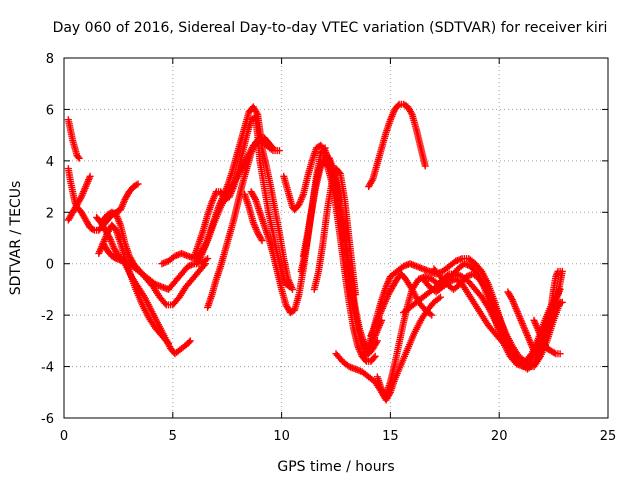  What do you see at coordinates (47, 419) in the screenshot?
I see `y-tick-label: -6` at bounding box center [47, 419].